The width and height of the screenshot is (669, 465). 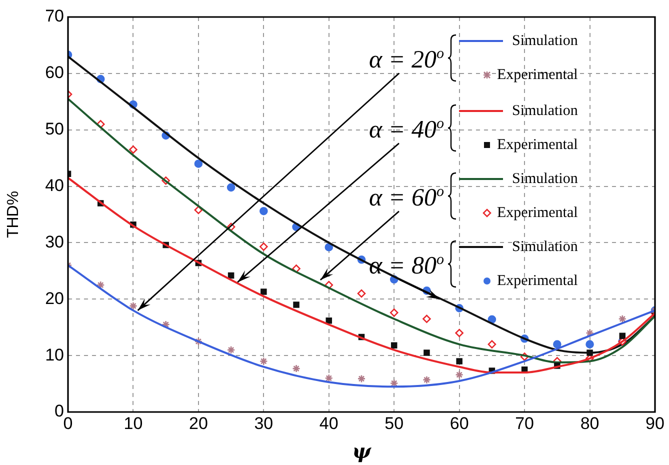 What do you see at coordinates (54, 242) in the screenshot?
I see `y-tick-label: 30` at bounding box center [54, 242].